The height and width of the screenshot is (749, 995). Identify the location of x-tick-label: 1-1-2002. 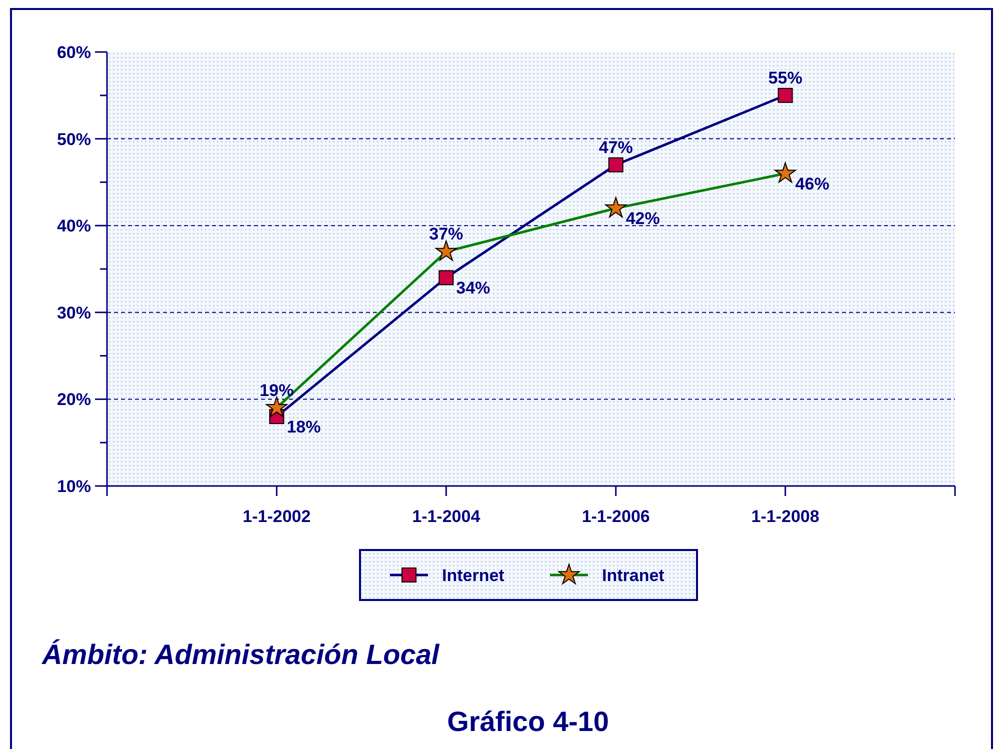
(276, 516).